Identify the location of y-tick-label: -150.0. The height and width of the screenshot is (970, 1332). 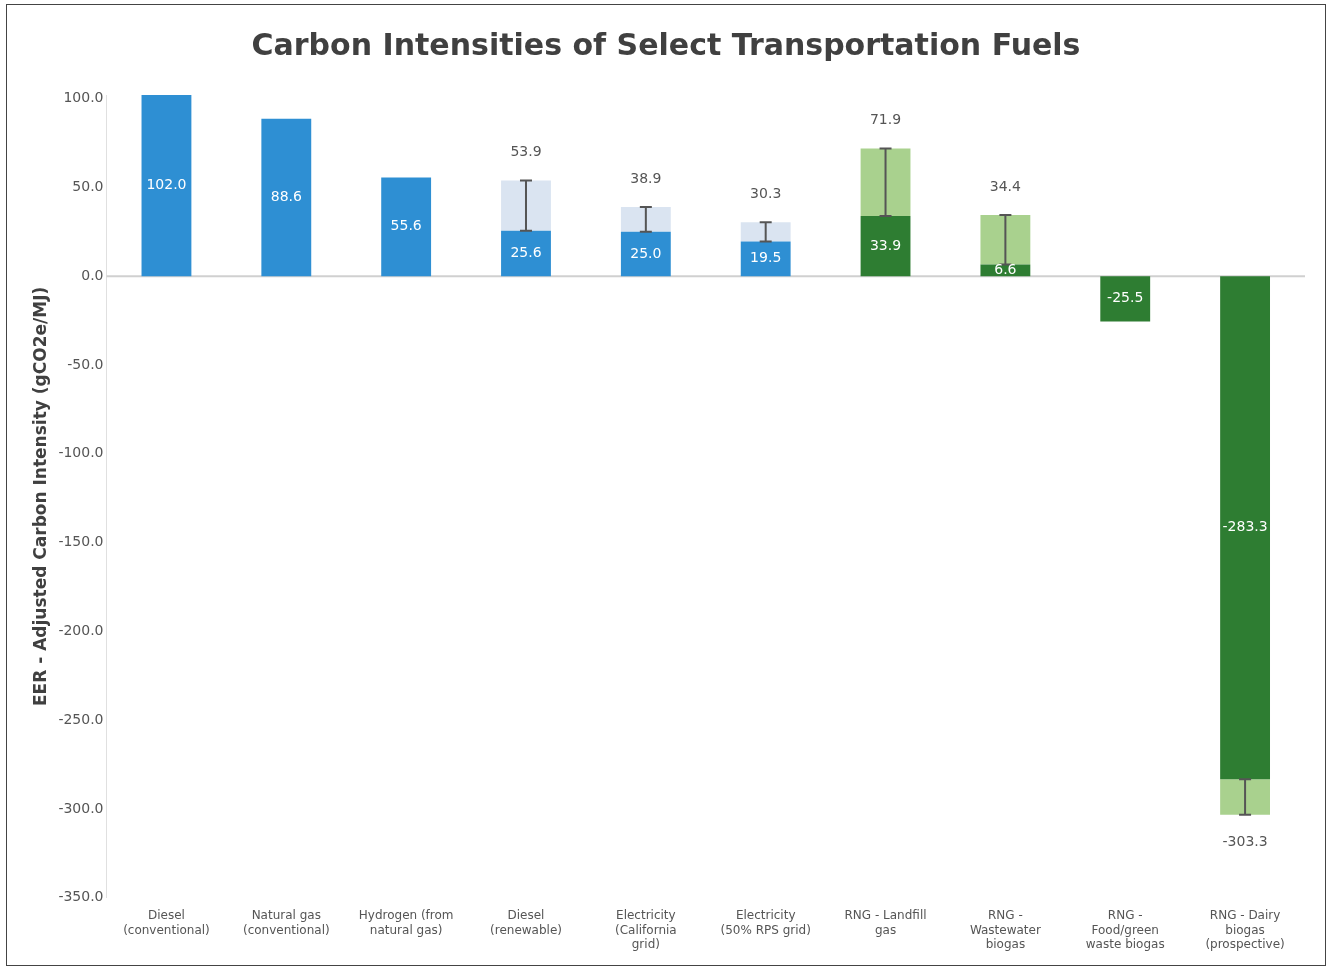
(81, 541).